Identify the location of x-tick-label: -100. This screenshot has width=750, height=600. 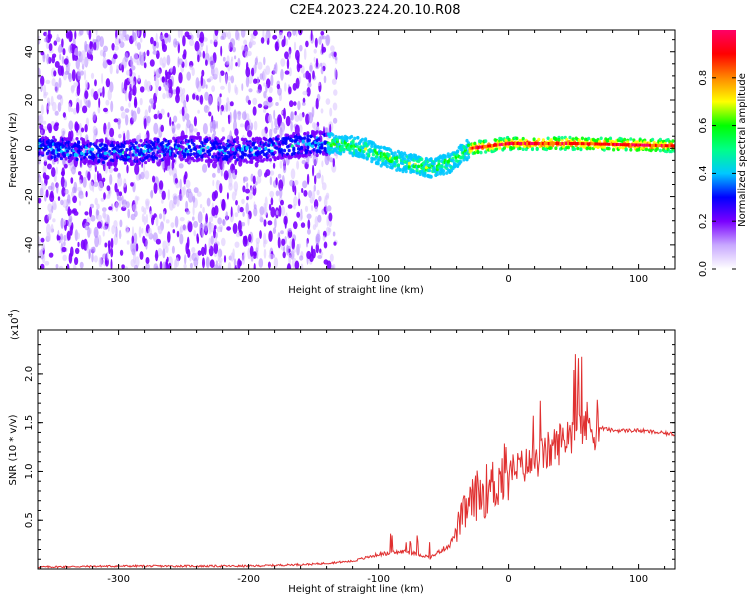
(378, 279).